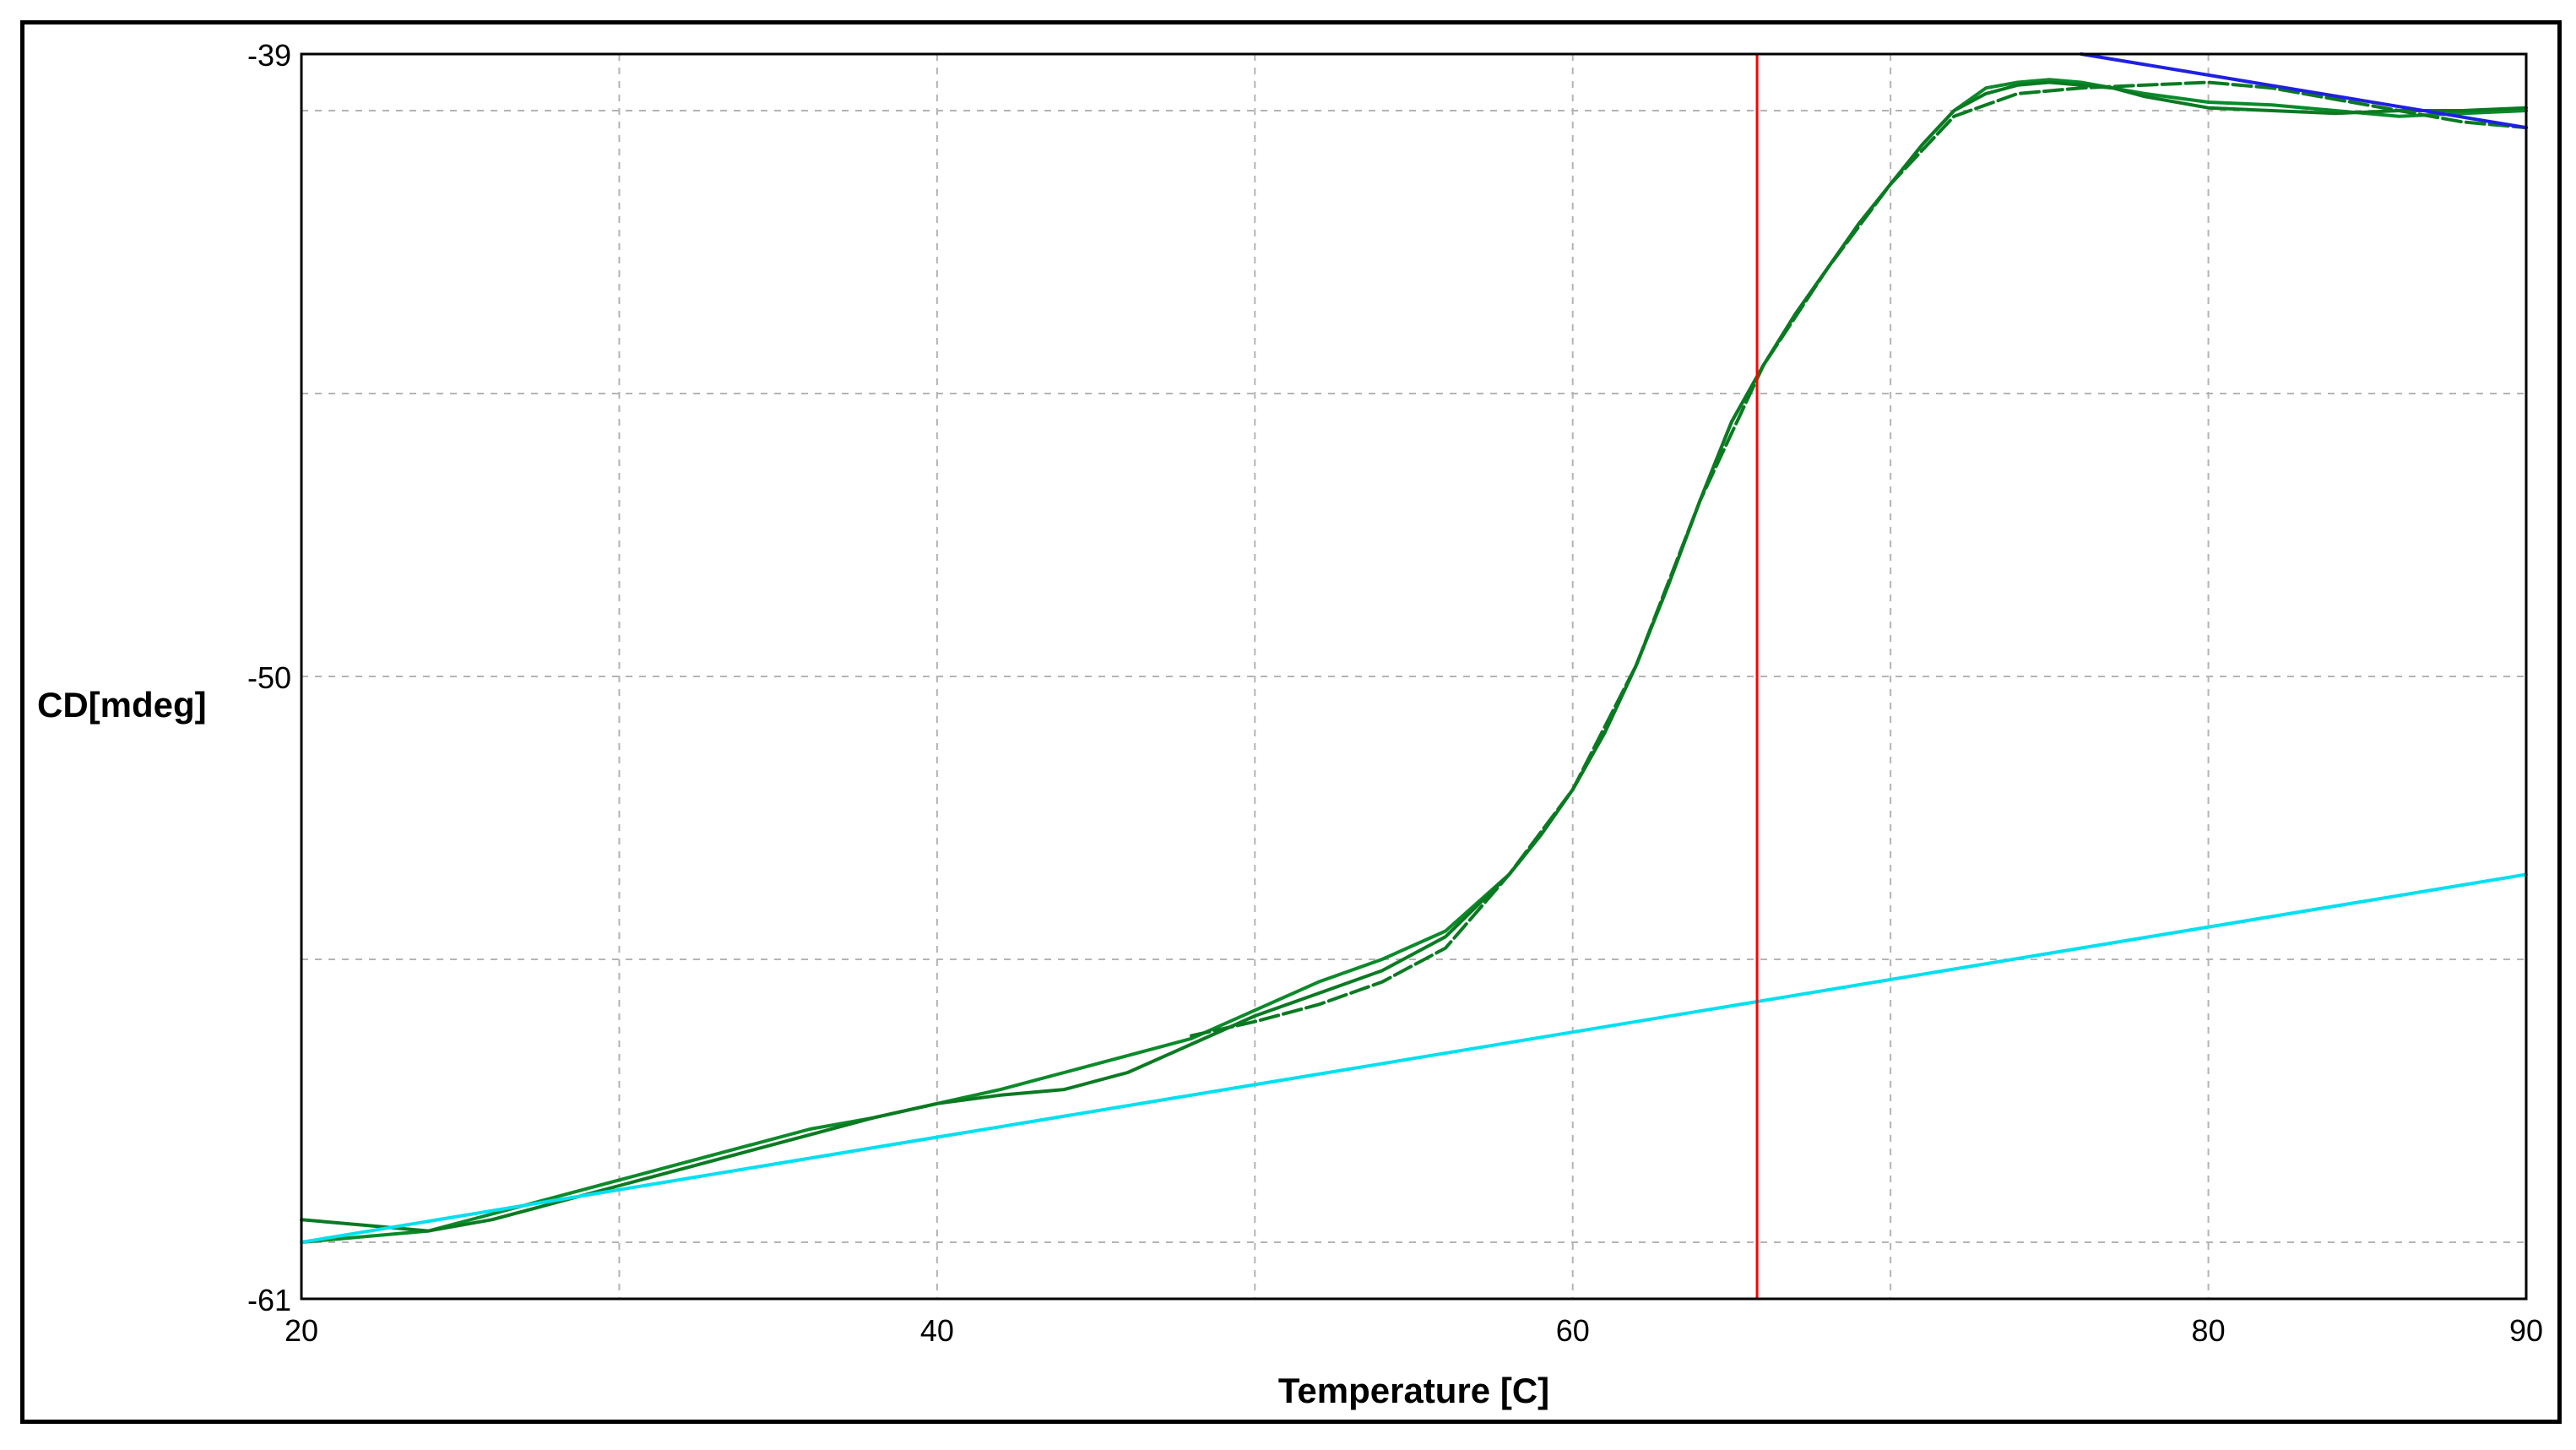 This screenshot has width=2576, height=1450. Describe the element at coordinates (2526, 1330) in the screenshot. I see `x-tick-label: 90` at that location.